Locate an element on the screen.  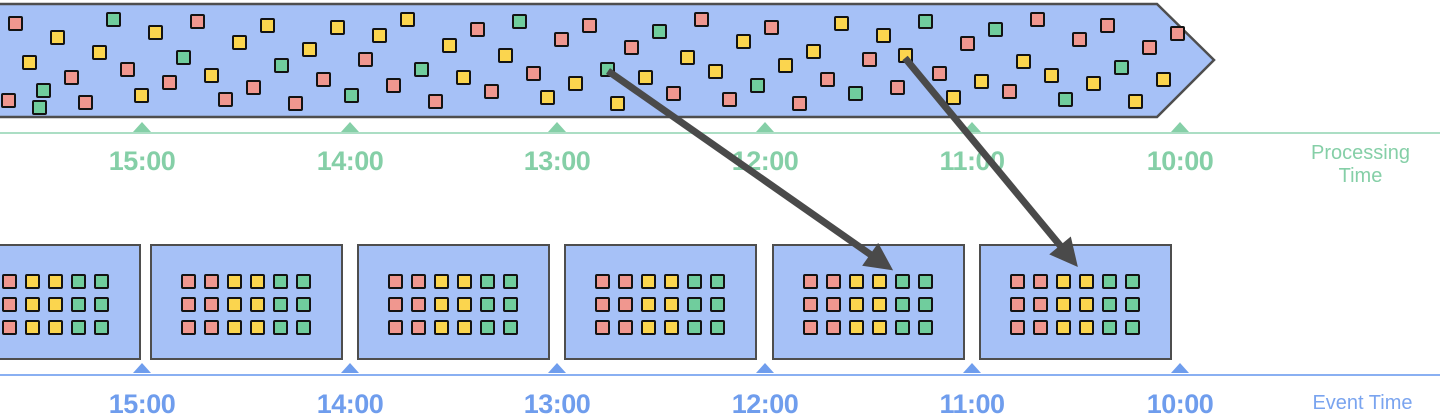
tick-label: 10:00 is located at coordinates (1180, 161).